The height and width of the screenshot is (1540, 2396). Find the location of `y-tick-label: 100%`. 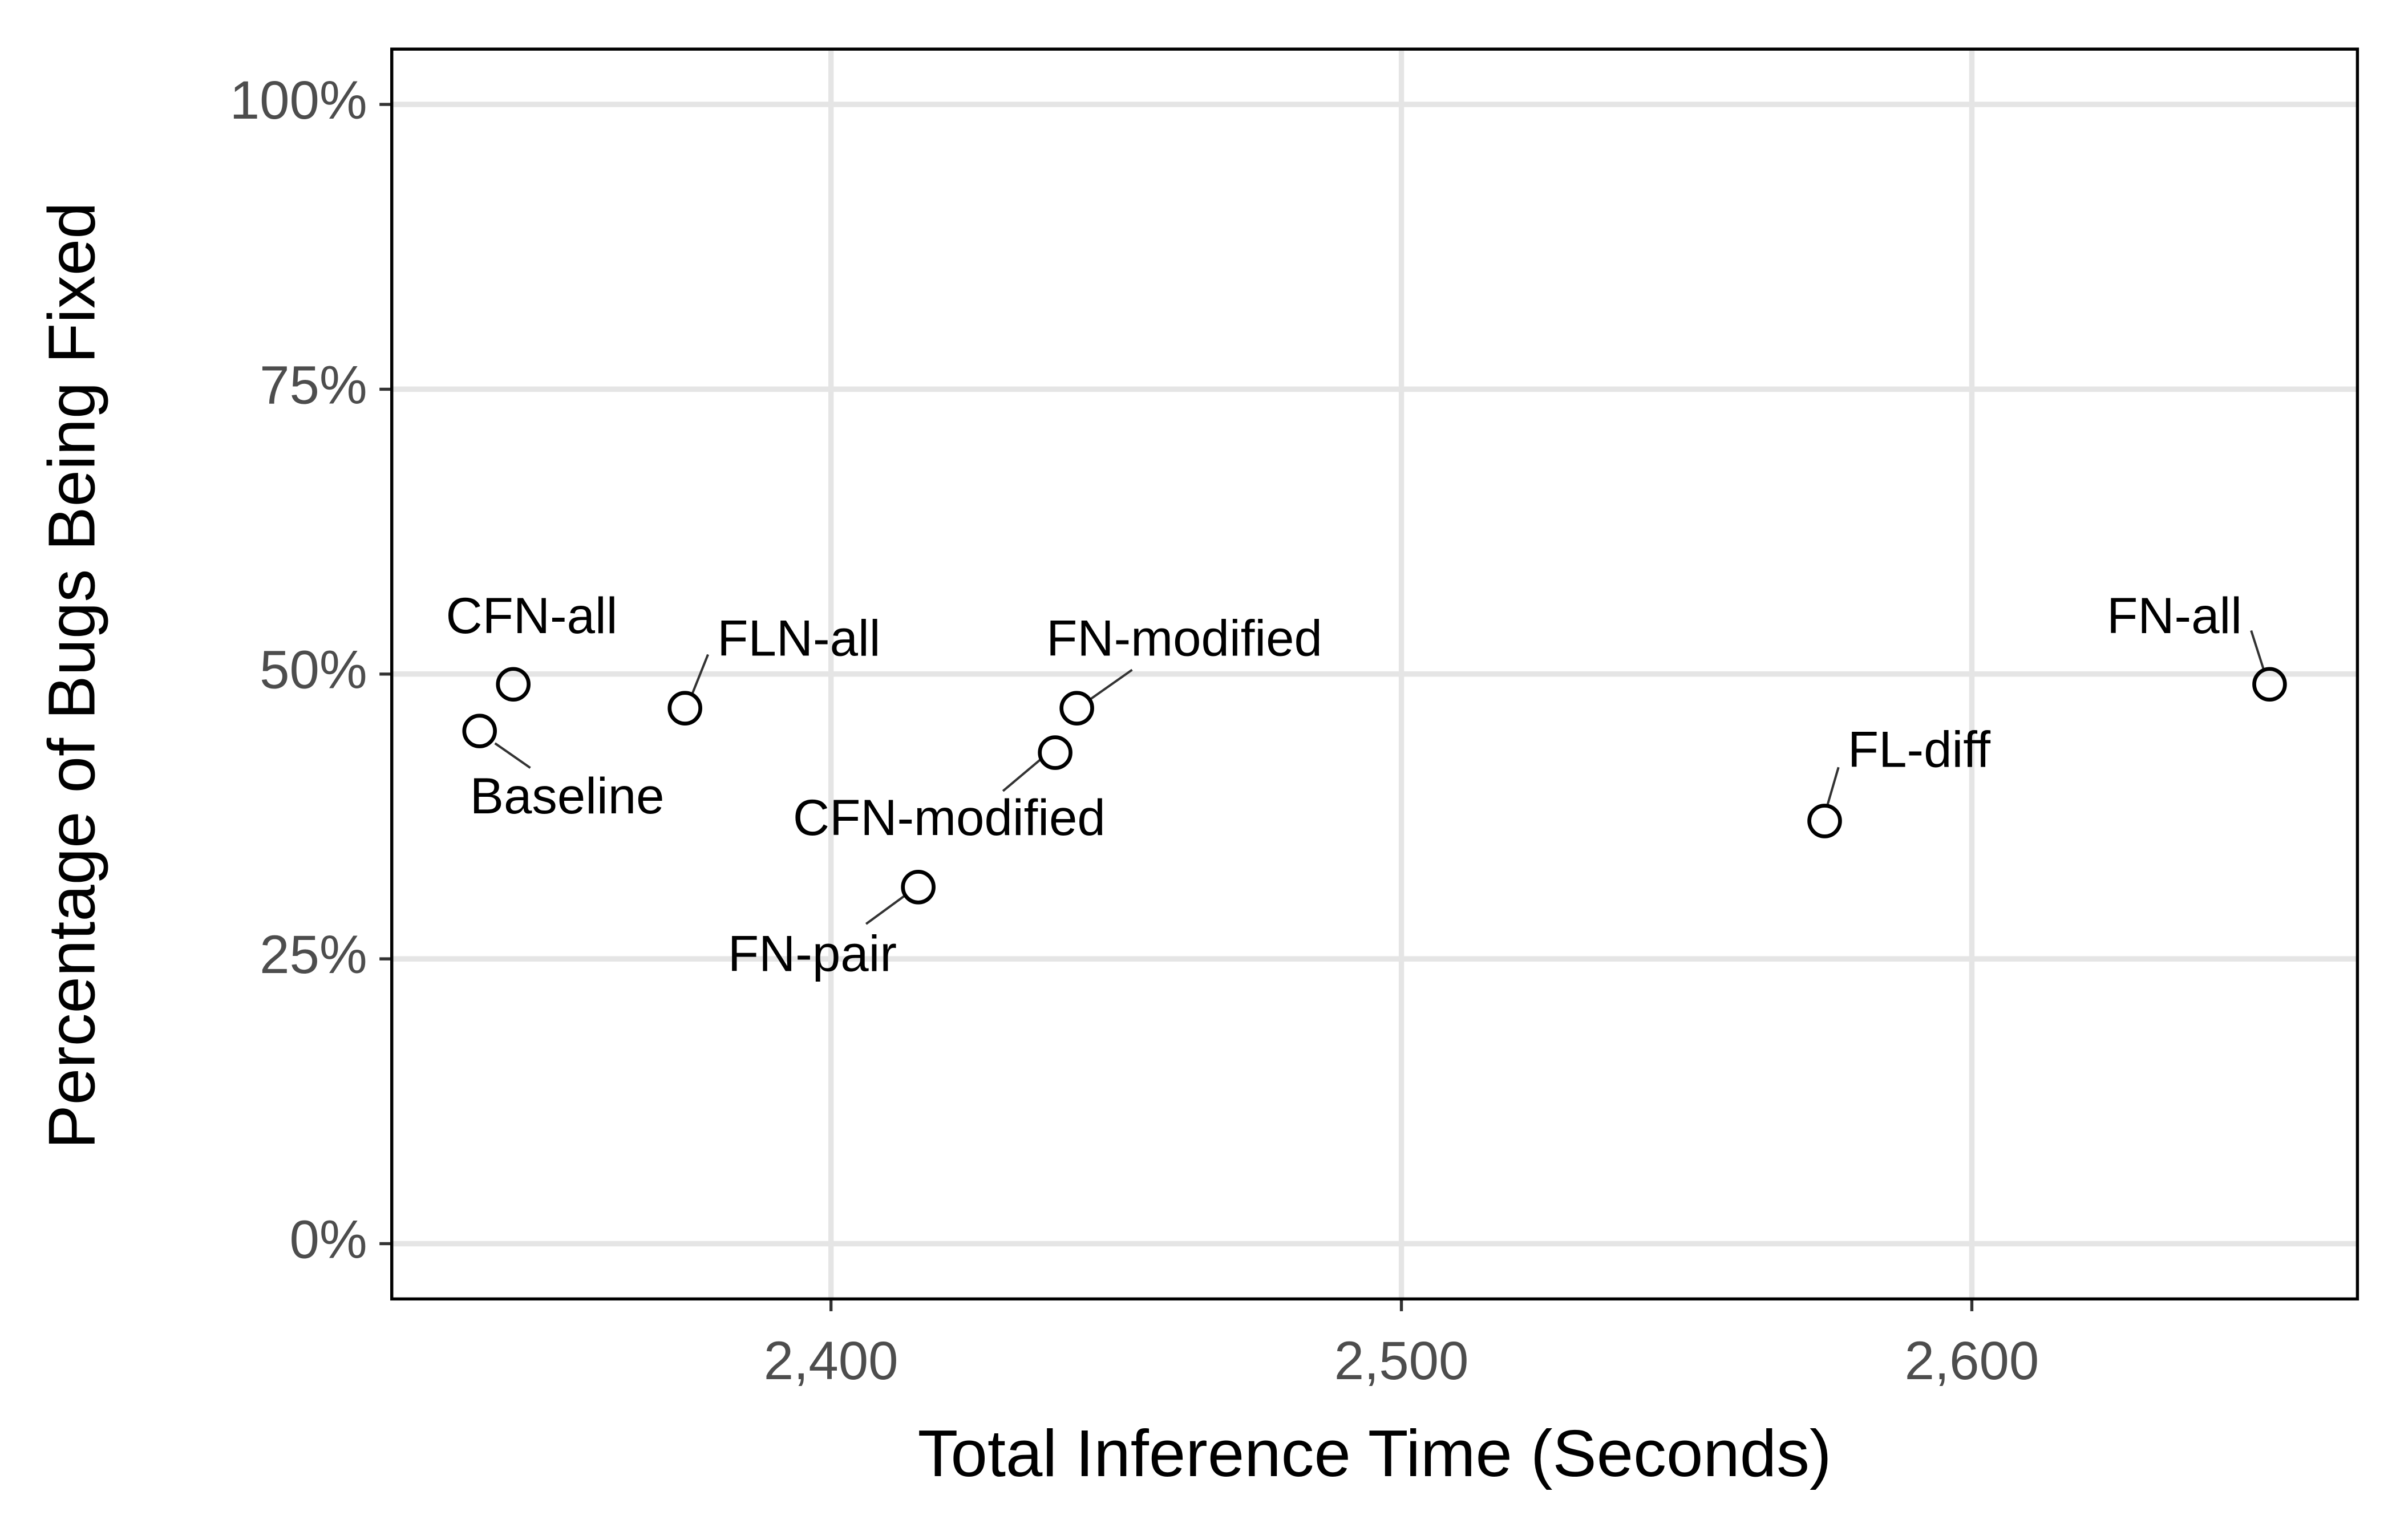

y-tick-label: 100% is located at coordinates (298, 100).